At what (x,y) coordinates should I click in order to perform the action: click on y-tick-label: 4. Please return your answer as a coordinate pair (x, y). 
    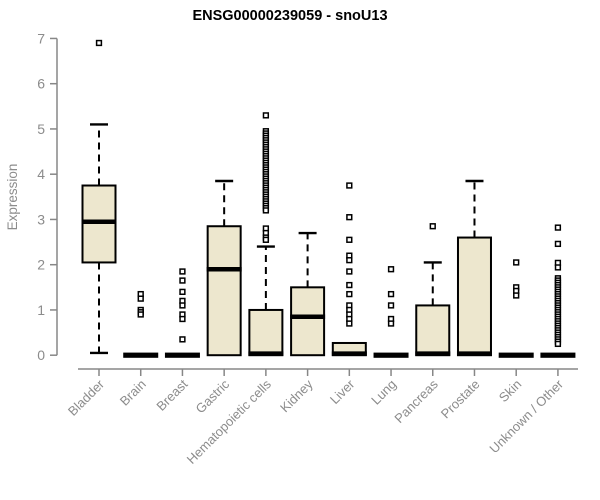
    Looking at the image, I should click on (41, 174).